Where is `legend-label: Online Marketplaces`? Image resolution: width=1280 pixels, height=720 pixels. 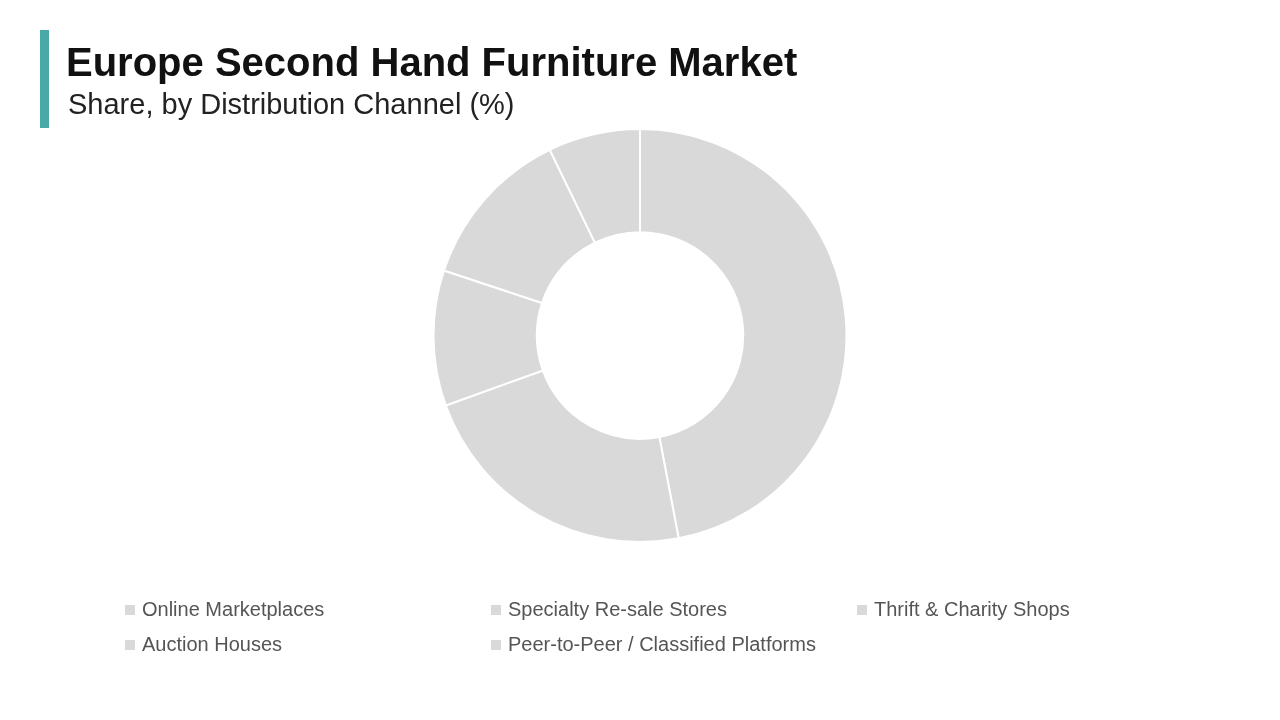
legend-label: Online Marketplaces is located at coordinates (233, 609).